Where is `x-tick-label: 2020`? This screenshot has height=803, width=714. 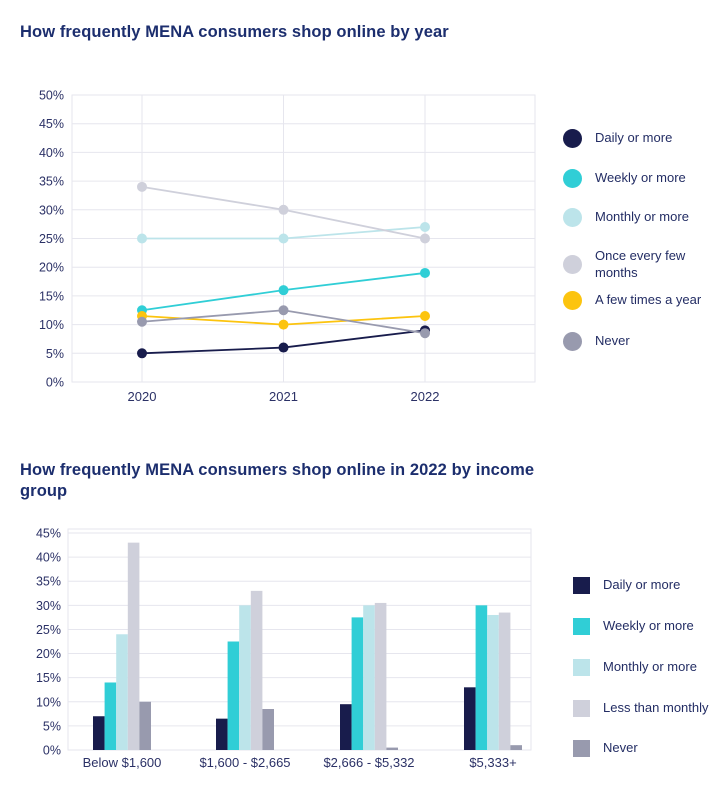 x-tick-label: 2020 is located at coordinates (142, 396).